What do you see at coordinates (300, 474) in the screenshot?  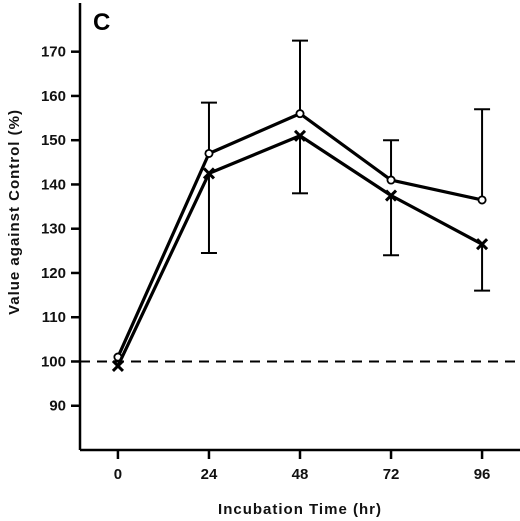 I see `x-tick-label-2: 48` at bounding box center [300, 474].